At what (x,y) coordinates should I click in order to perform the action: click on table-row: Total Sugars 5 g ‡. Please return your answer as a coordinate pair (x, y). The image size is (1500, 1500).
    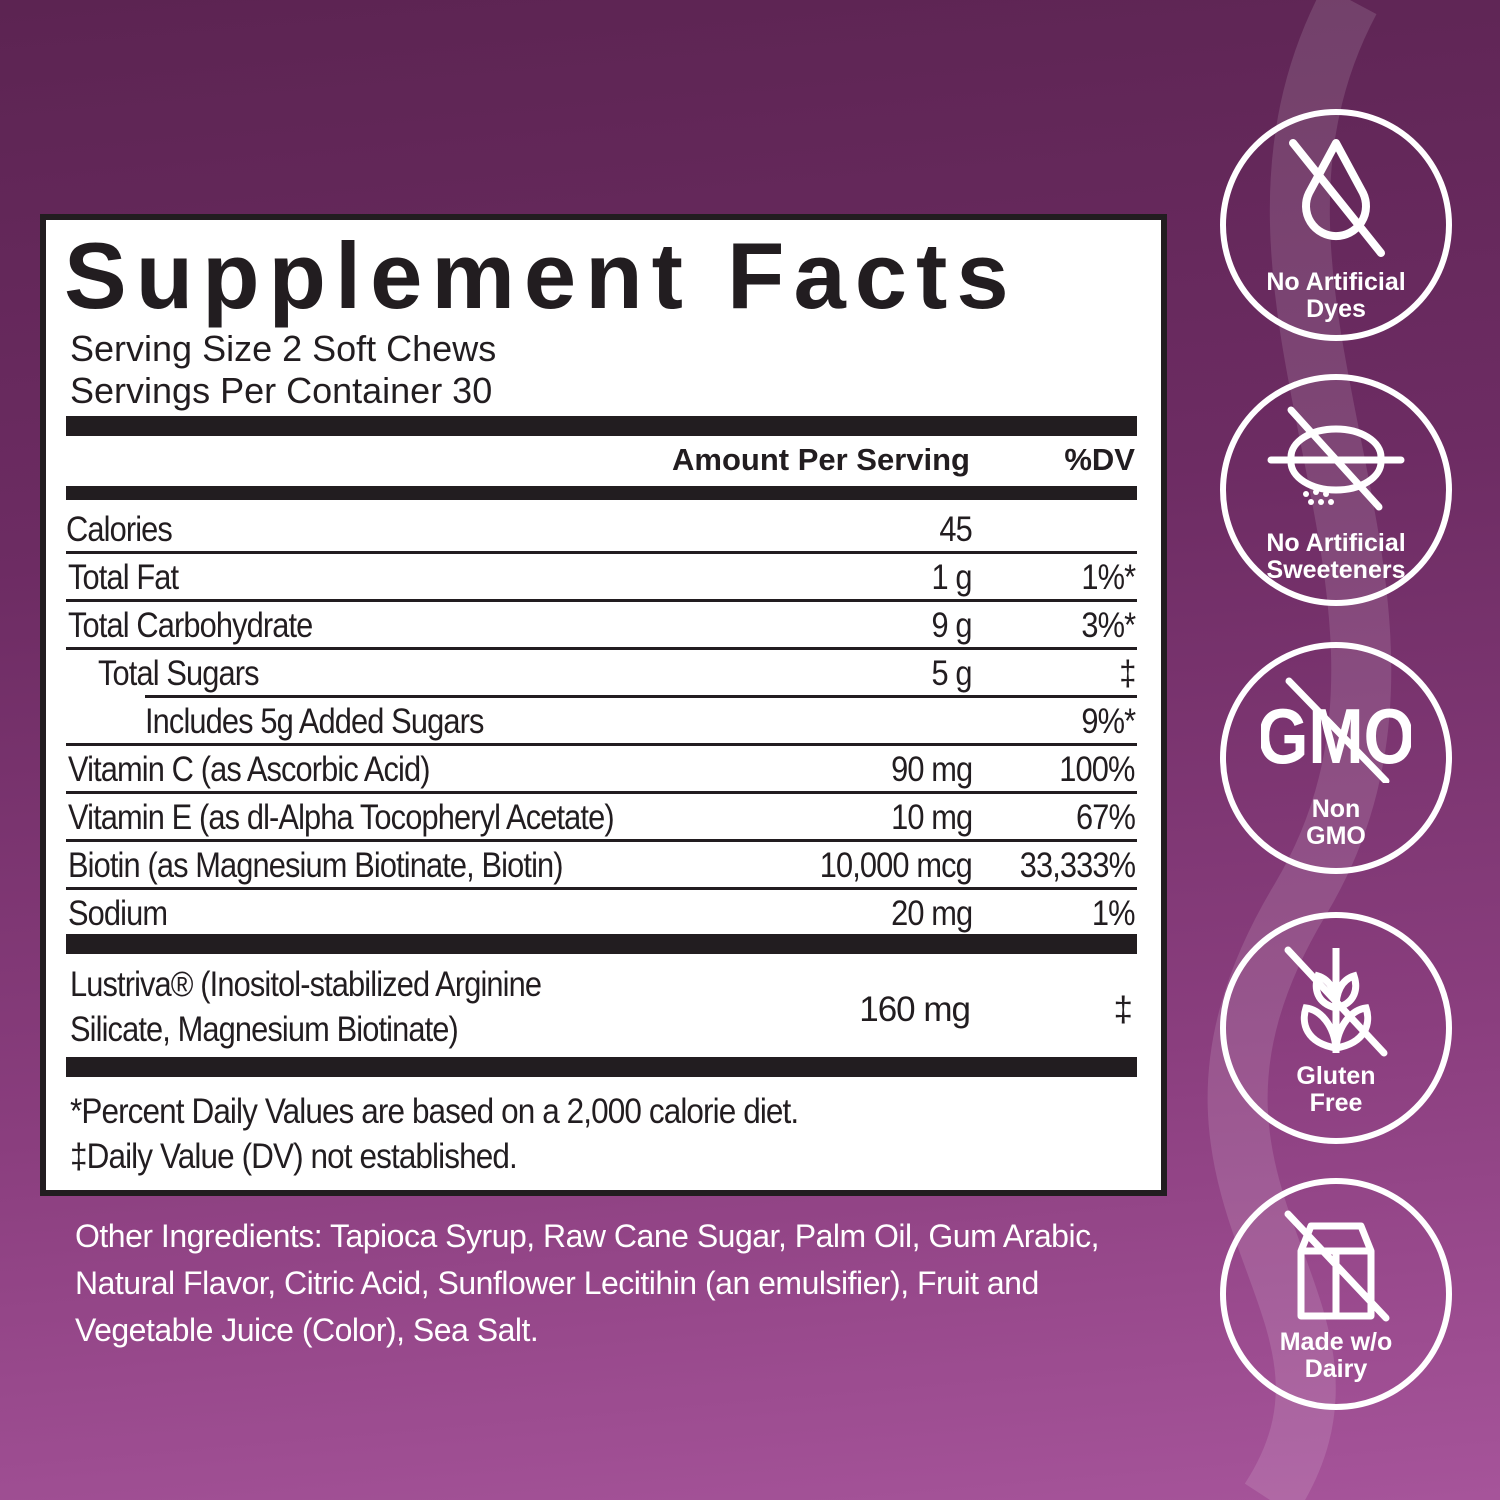
    Looking at the image, I should click on (617, 674).